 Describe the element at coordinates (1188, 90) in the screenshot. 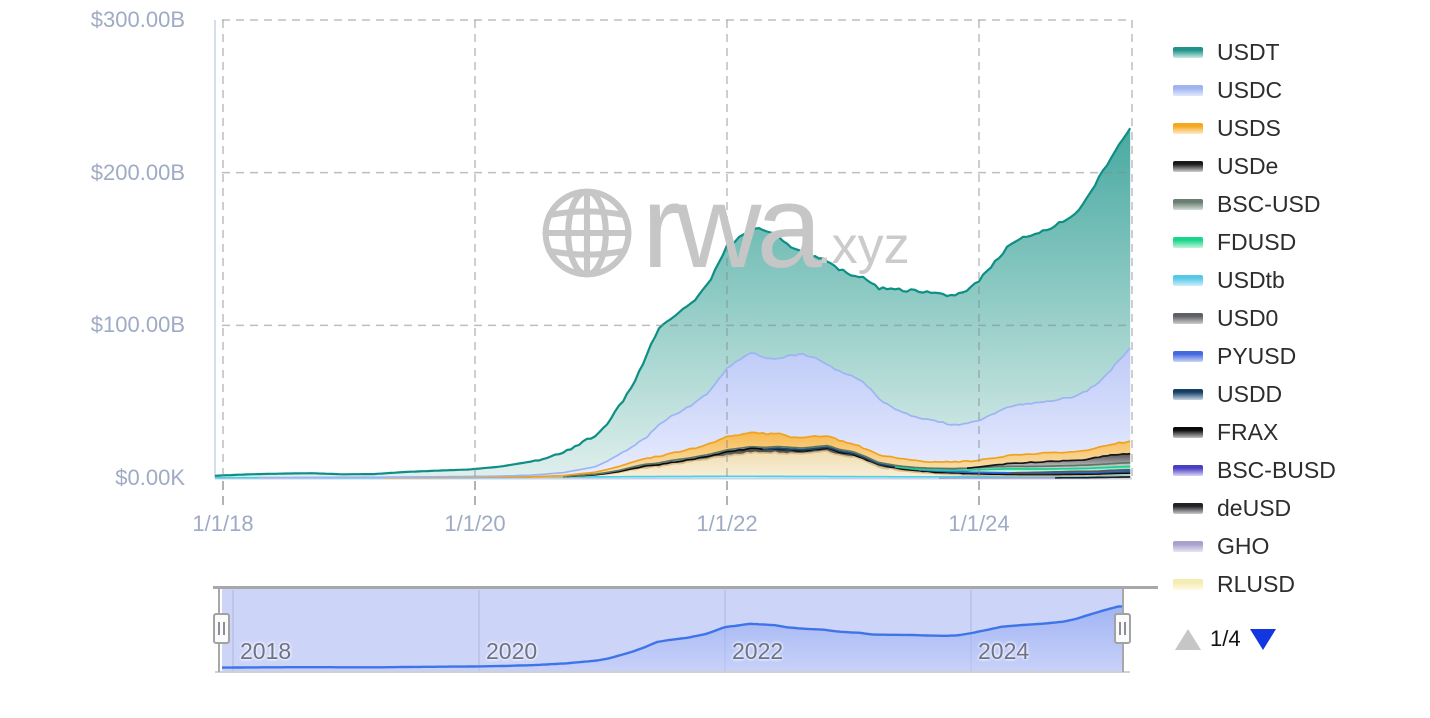

I see `legend-swatch-USDC` at that location.